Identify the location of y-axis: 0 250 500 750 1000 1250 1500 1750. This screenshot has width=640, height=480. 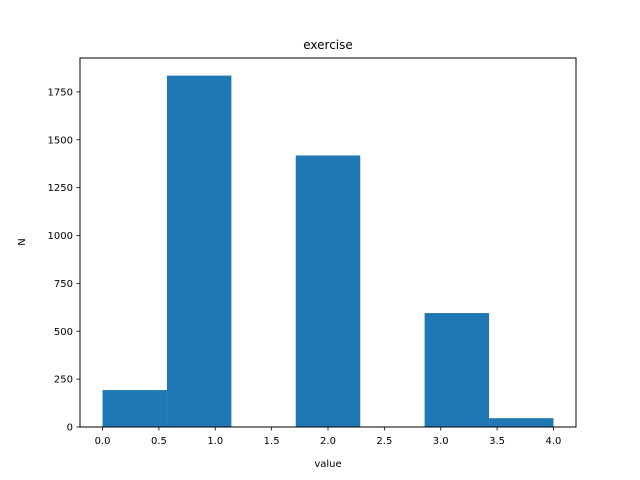
(64, 260).